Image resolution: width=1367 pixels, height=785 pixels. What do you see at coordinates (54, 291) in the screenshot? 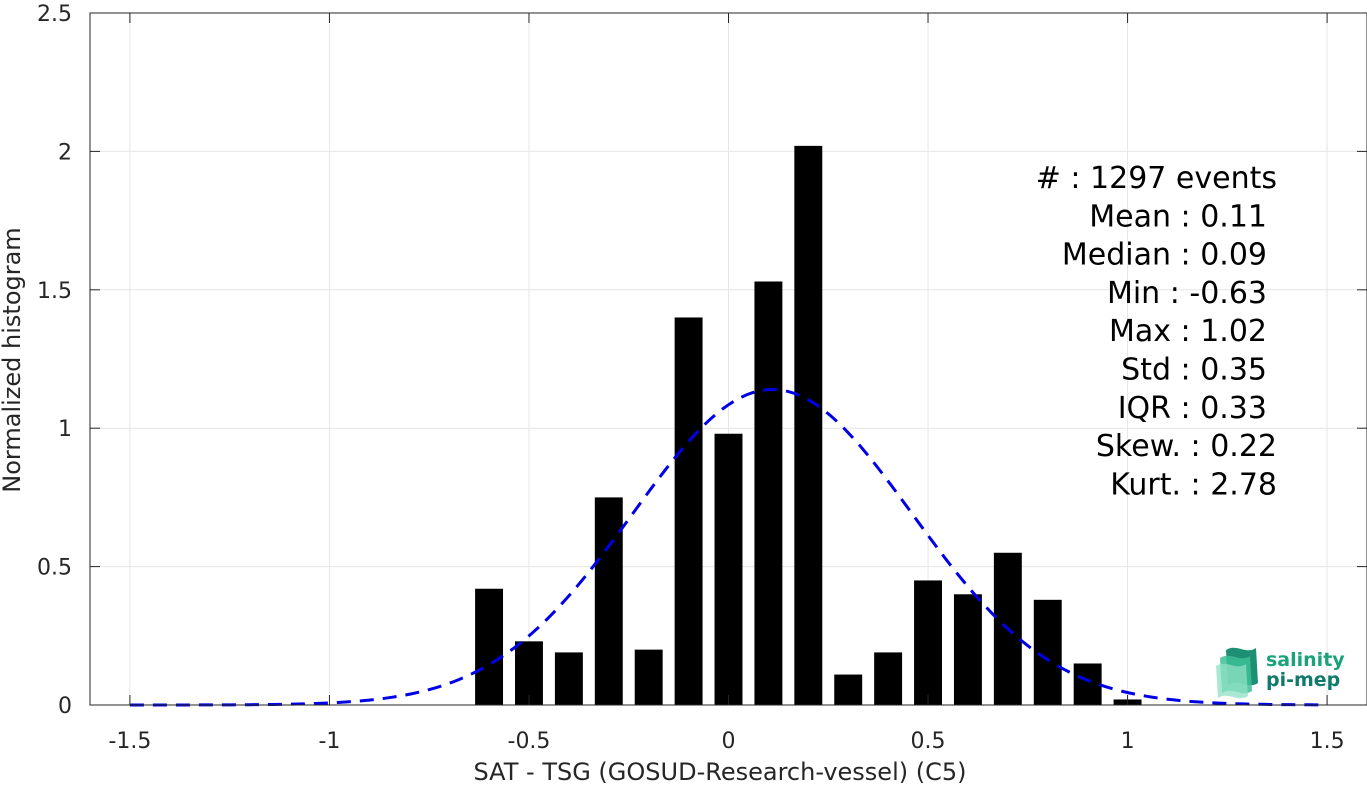
I see `y-tick-label: 1.5` at bounding box center [54, 291].